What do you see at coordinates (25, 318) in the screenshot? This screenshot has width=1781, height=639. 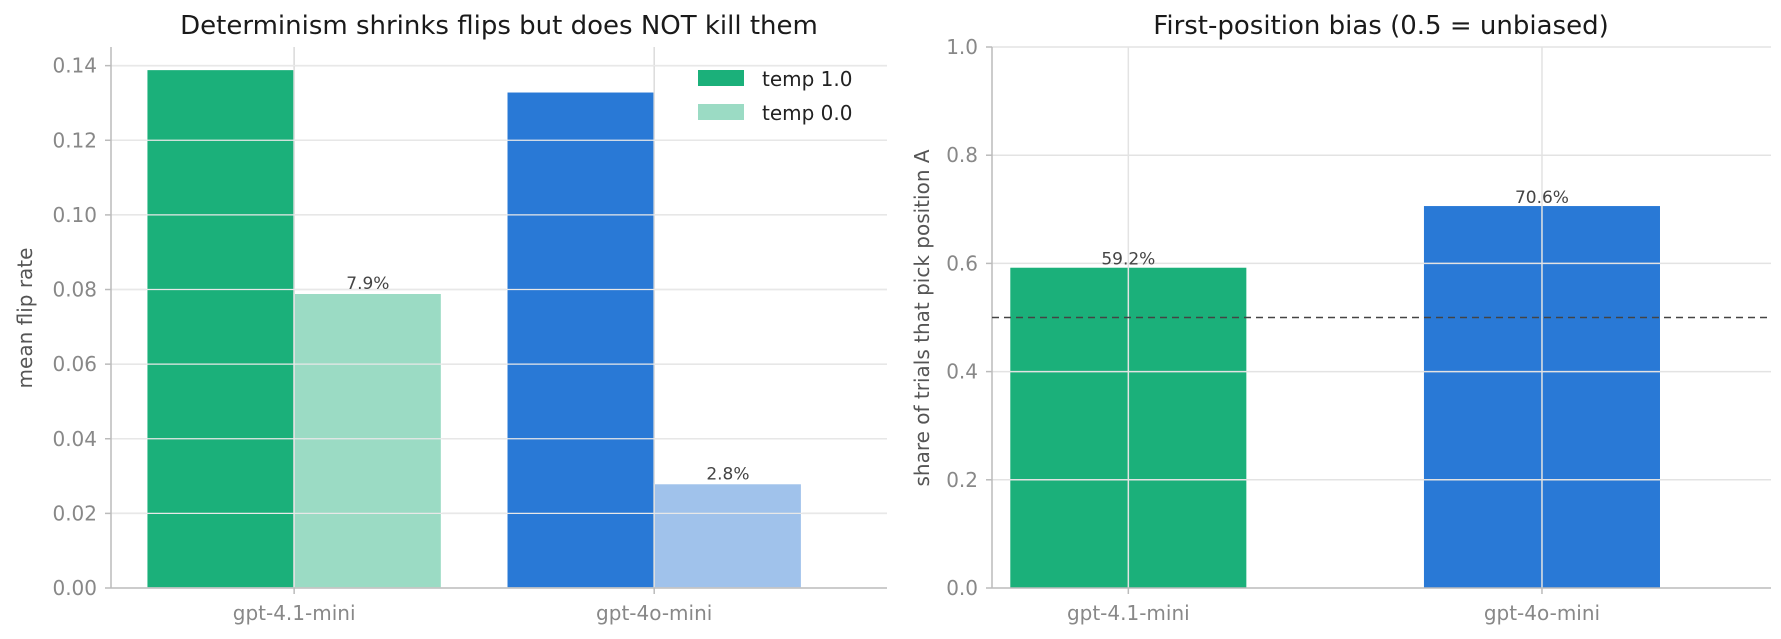 I see `y-axis-label: mean flip rate` at bounding box center [25, 318].